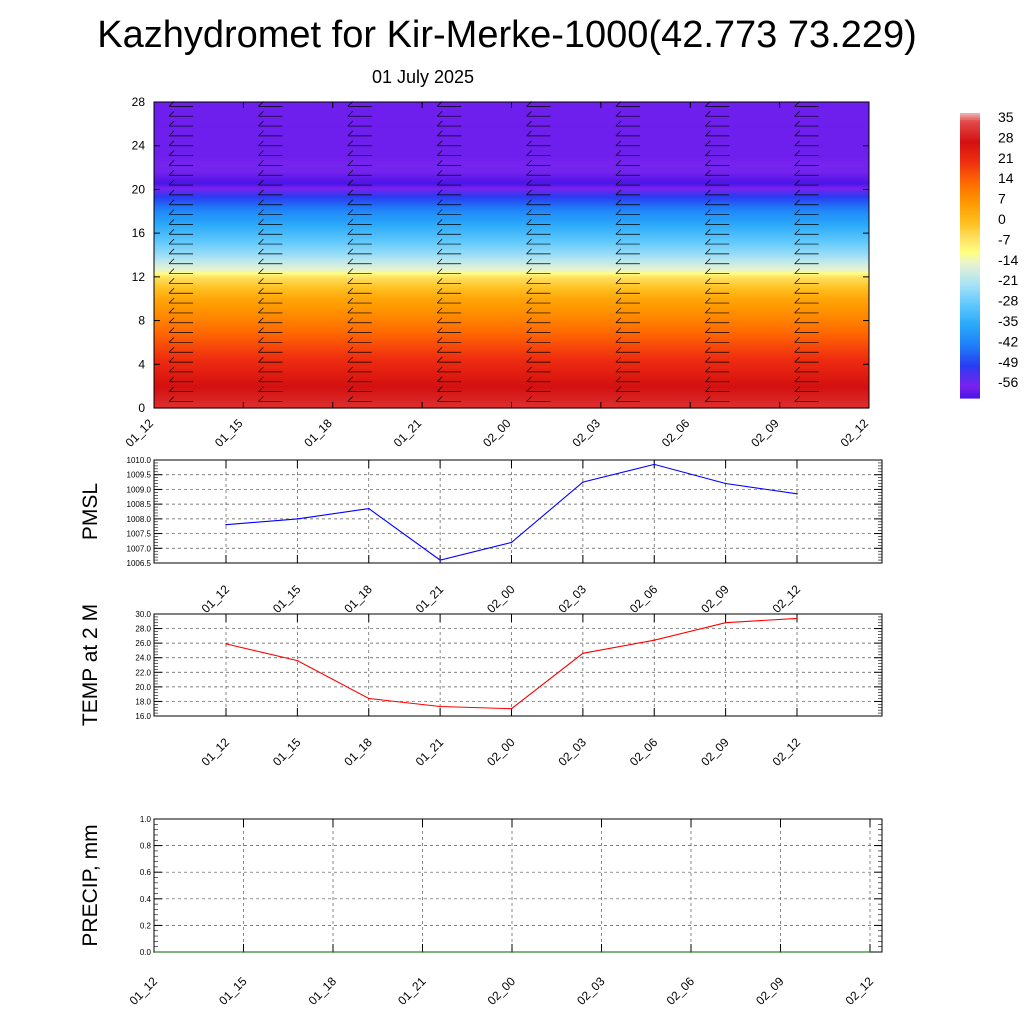 The image size is (1024, 1024). I want to click on y-axis-label: PMSL, so click(90, 511).